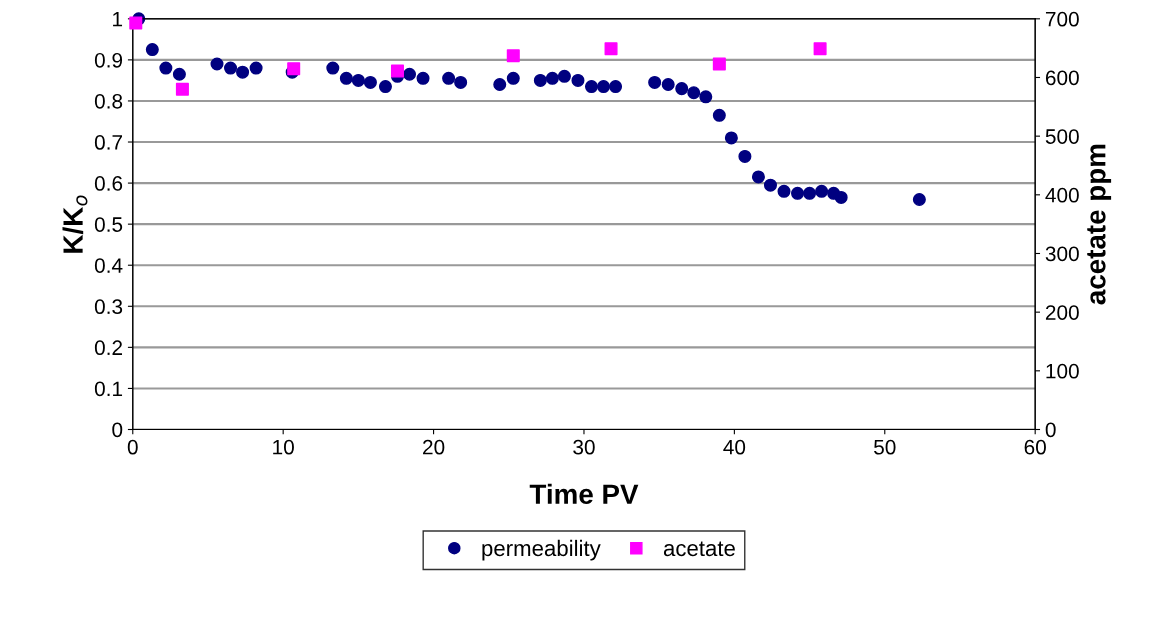 The width and height of the screenshot is (1175, 627). I want to click on y-tick-label: 0.4, so click(108, 265).